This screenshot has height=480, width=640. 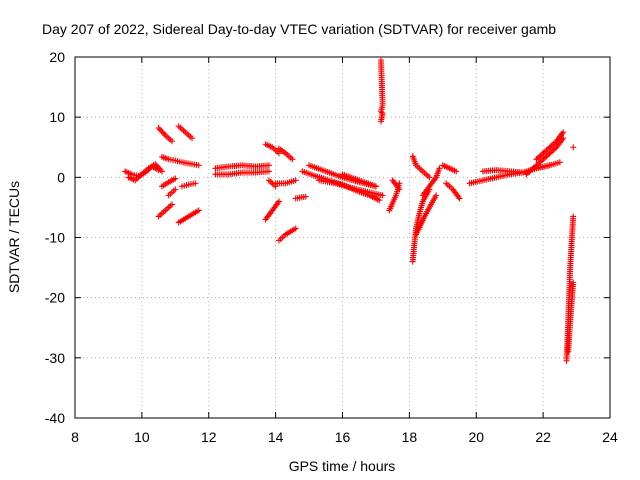 I want to click on data-series-s18, so click(x=285, y=182).